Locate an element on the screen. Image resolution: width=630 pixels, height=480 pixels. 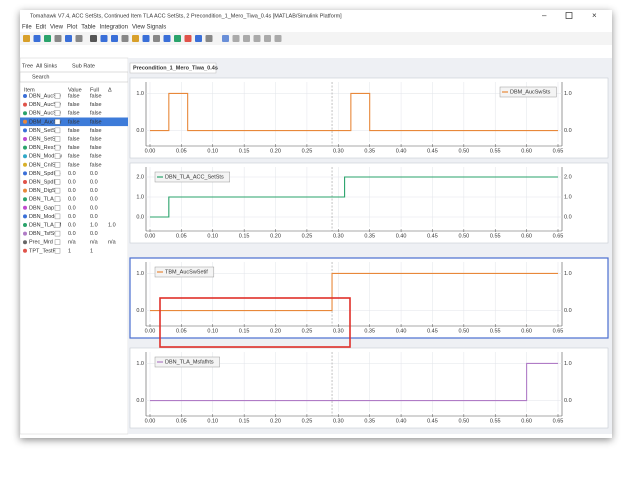
maximize-button is located at coordinates (569, 15).